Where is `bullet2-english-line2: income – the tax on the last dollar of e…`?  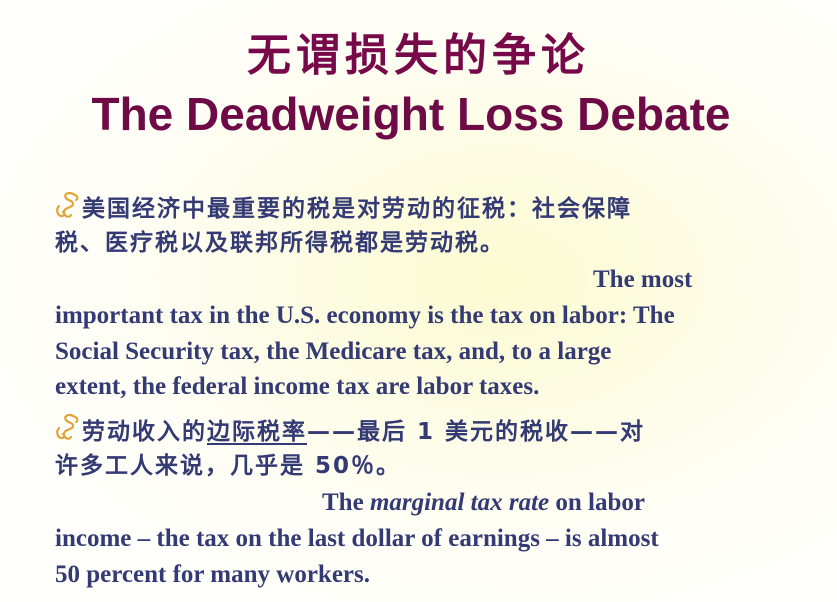
bullet2-english-line2: income – the tax on the last dollar of e… is located at coordinates (357, 538).